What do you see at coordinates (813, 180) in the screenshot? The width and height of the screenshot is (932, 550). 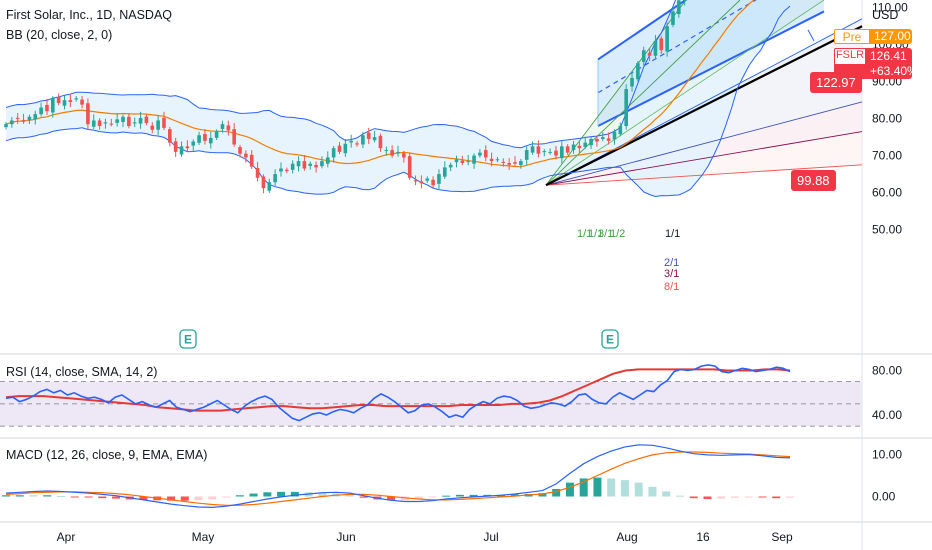 I see `callout-low: 99.88` at bounding box center [813, 180].